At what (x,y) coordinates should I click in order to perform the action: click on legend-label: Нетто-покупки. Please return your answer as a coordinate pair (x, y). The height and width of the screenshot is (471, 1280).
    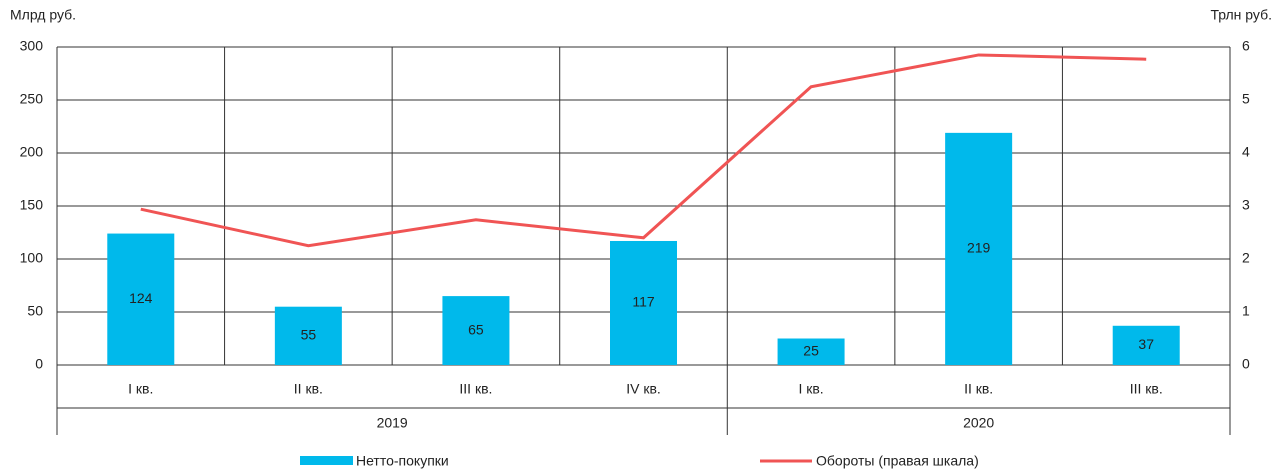
    Looking at the image, I should click on (402, 461).